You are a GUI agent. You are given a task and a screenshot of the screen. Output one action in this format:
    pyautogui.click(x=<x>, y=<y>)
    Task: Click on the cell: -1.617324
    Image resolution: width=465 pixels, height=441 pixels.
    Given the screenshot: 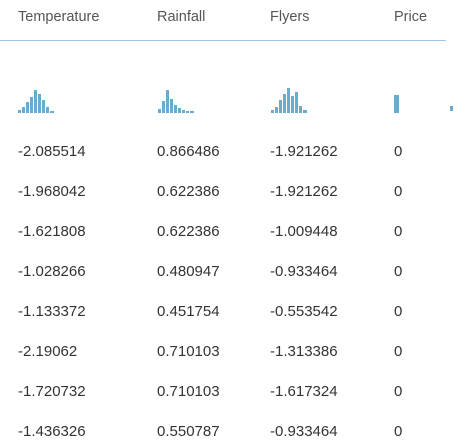 What is the action you would take?
    pyautogui.click(x=304, y=391)
    